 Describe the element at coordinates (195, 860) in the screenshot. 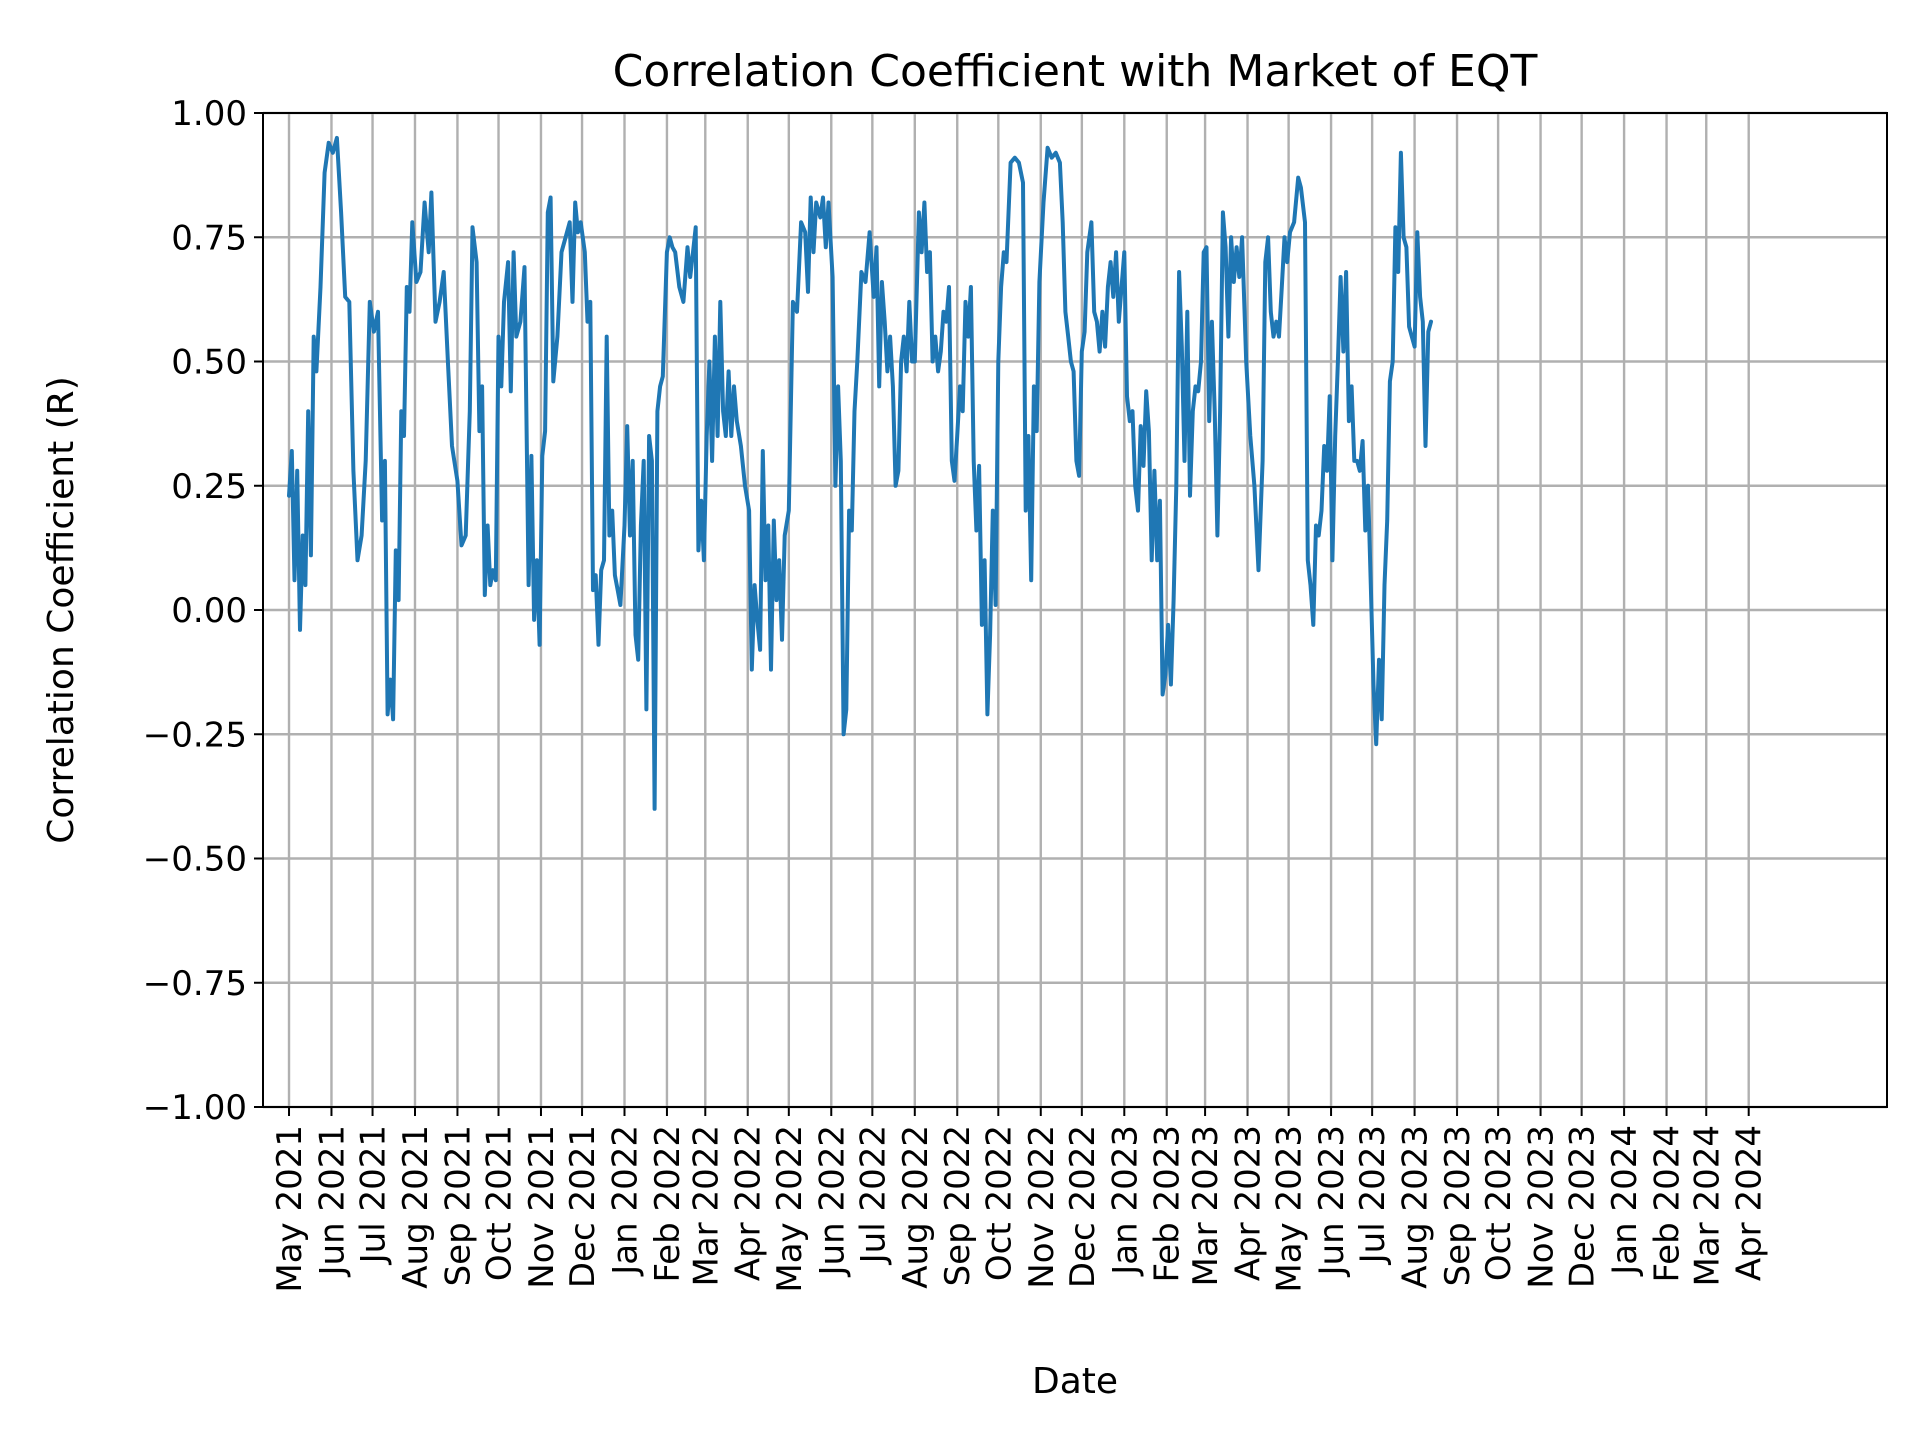

I see `y-tick-label: −0.50` at that location.